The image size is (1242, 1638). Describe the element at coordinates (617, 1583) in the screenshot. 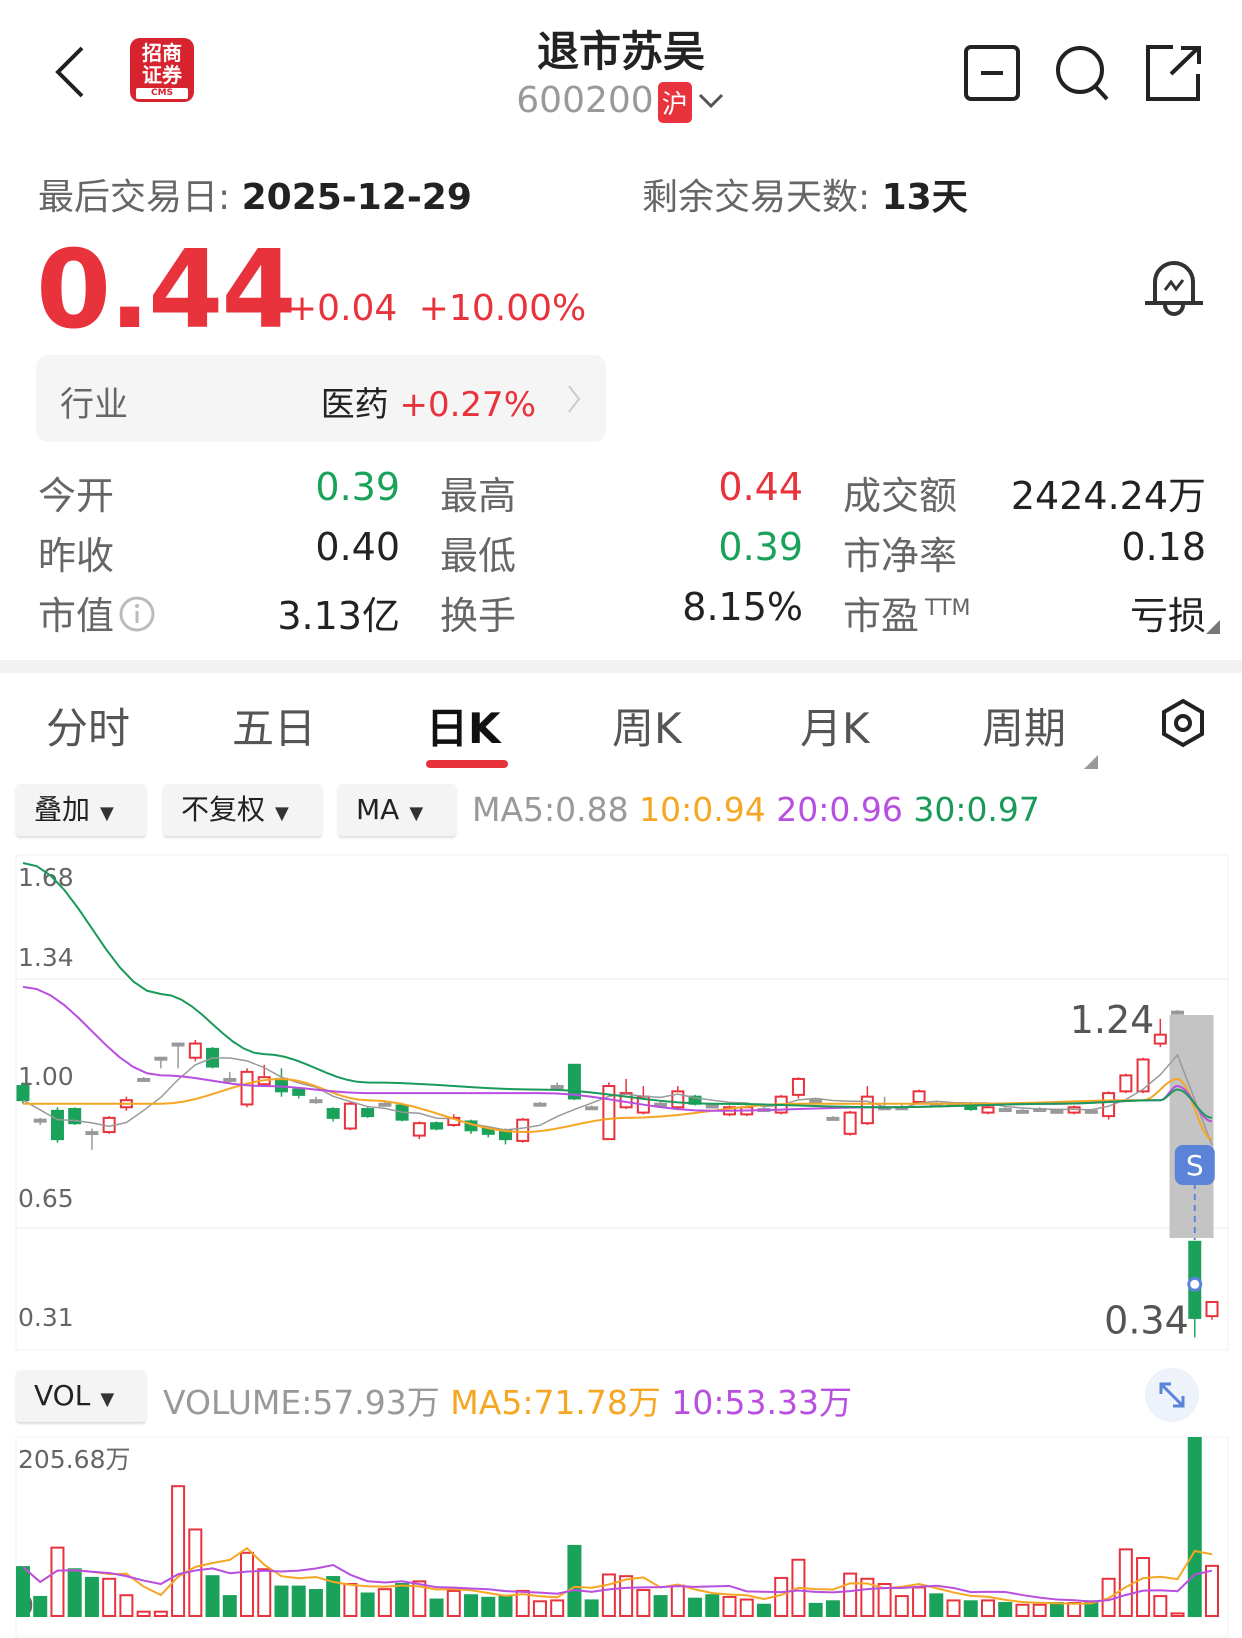

I see `volume-ma10-line` at that location.